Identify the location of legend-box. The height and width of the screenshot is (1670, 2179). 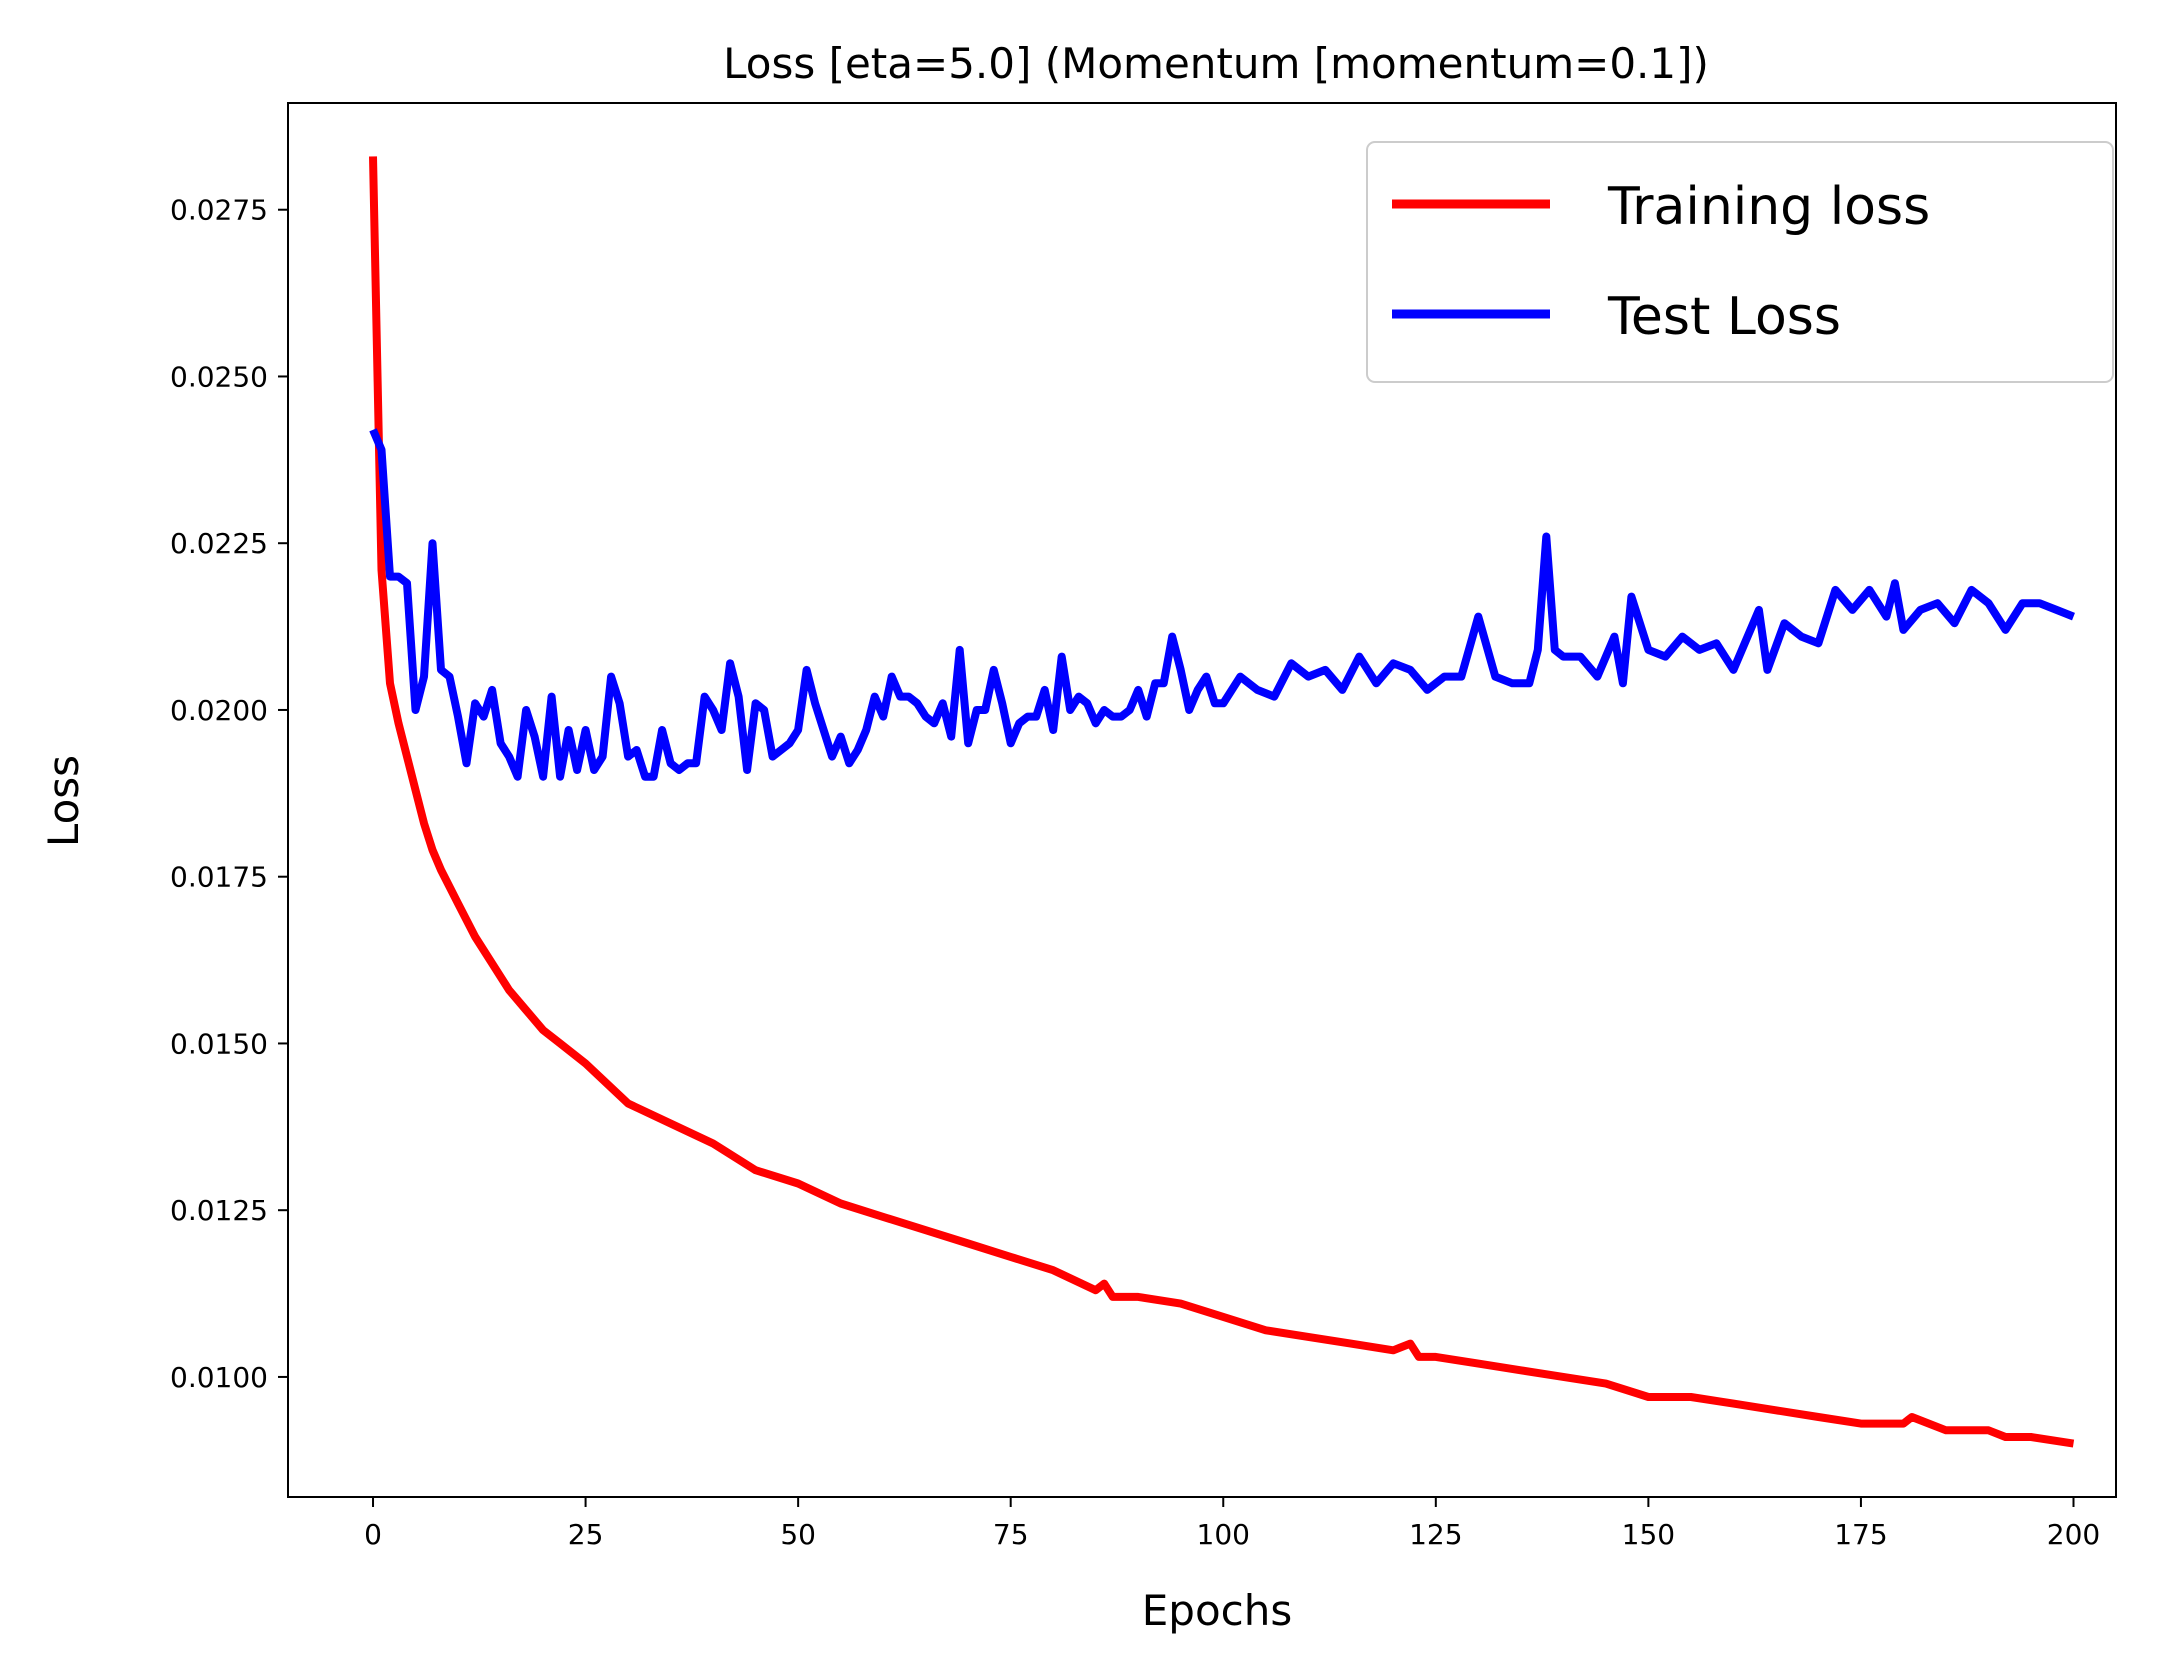
(1740, 262).